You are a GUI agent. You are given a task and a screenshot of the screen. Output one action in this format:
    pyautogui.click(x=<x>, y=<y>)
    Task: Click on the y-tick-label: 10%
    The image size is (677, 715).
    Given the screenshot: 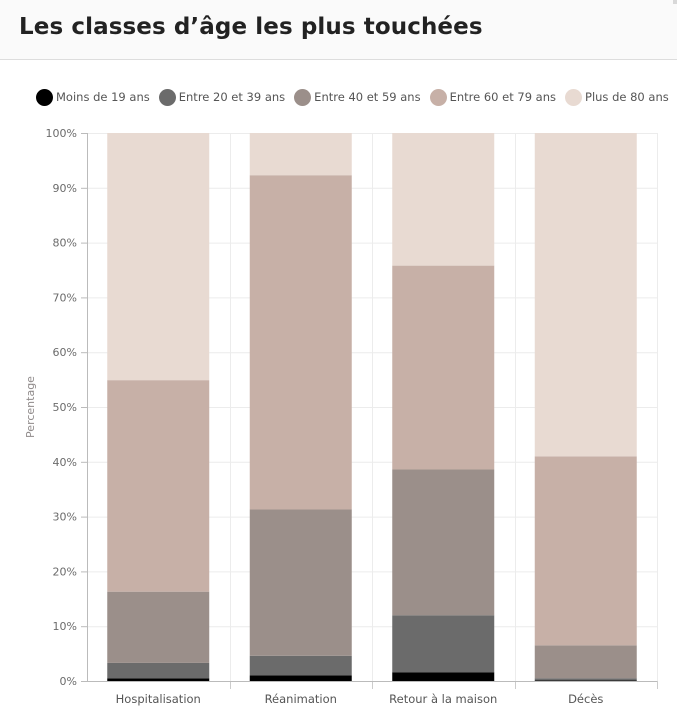 What is the action you would take?
    pyautogui.click(x=65, y=626)
    